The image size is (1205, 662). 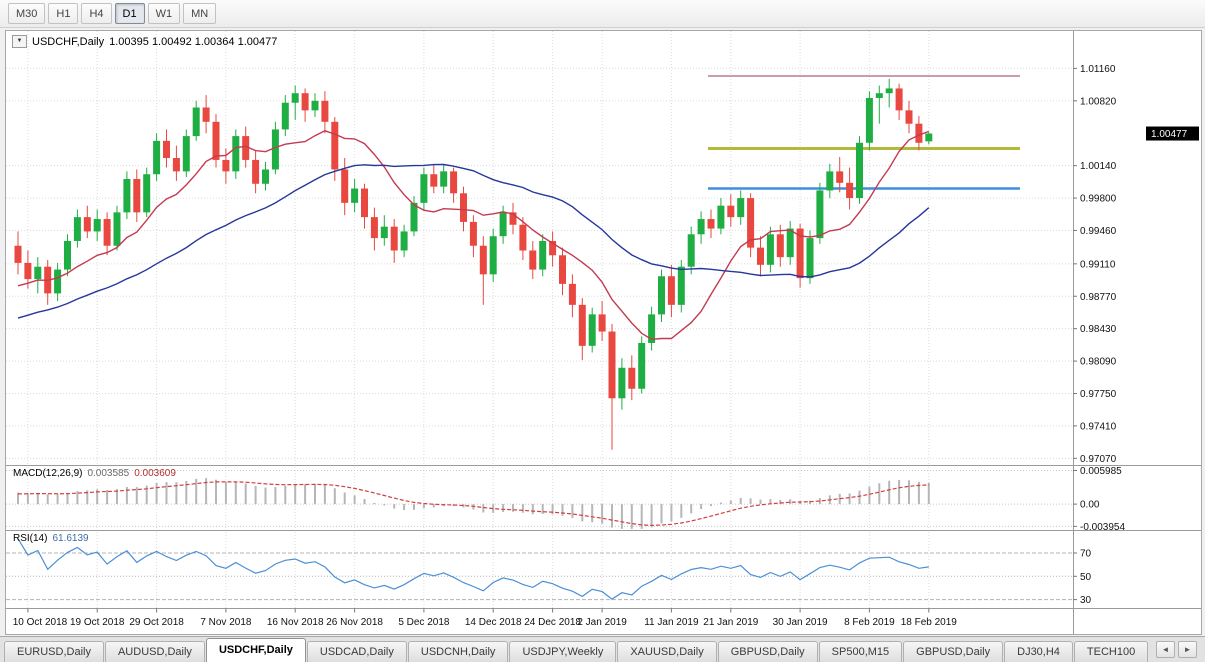 What do you see at coordinates (493, 622) in the screenshot?
I see `date-axis-label: 14 Dec 2018` at bounding box center [493, 622].